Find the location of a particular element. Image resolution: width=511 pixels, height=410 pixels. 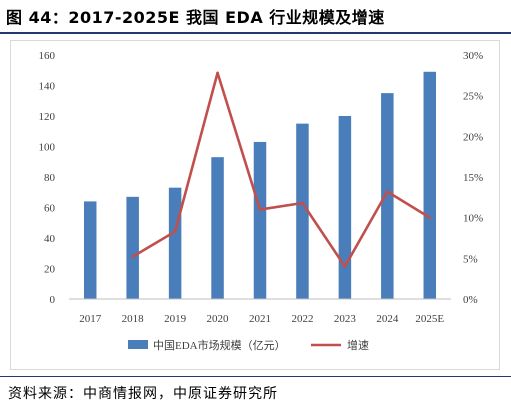

x-tick-label: 2023 is located at coordinates (345, 319).